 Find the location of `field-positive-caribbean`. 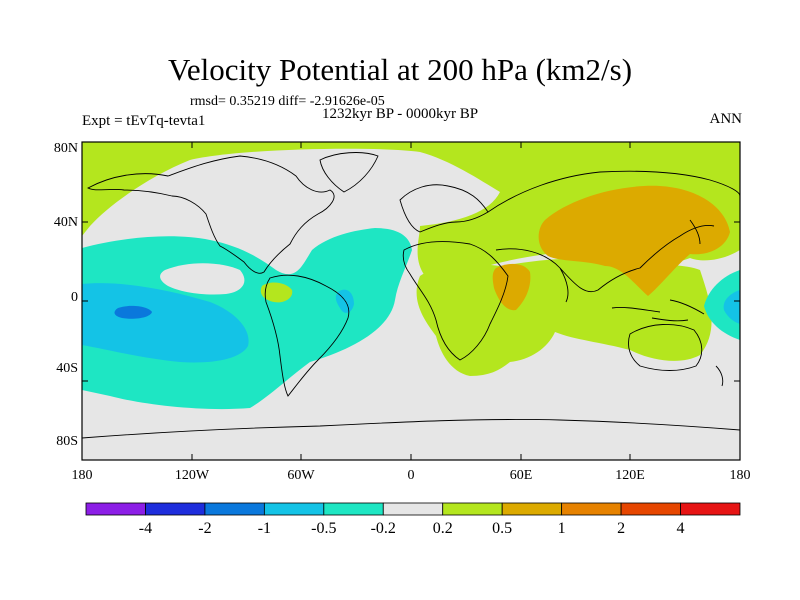

field-positive-caribbean is located at coordinates (276, 292).